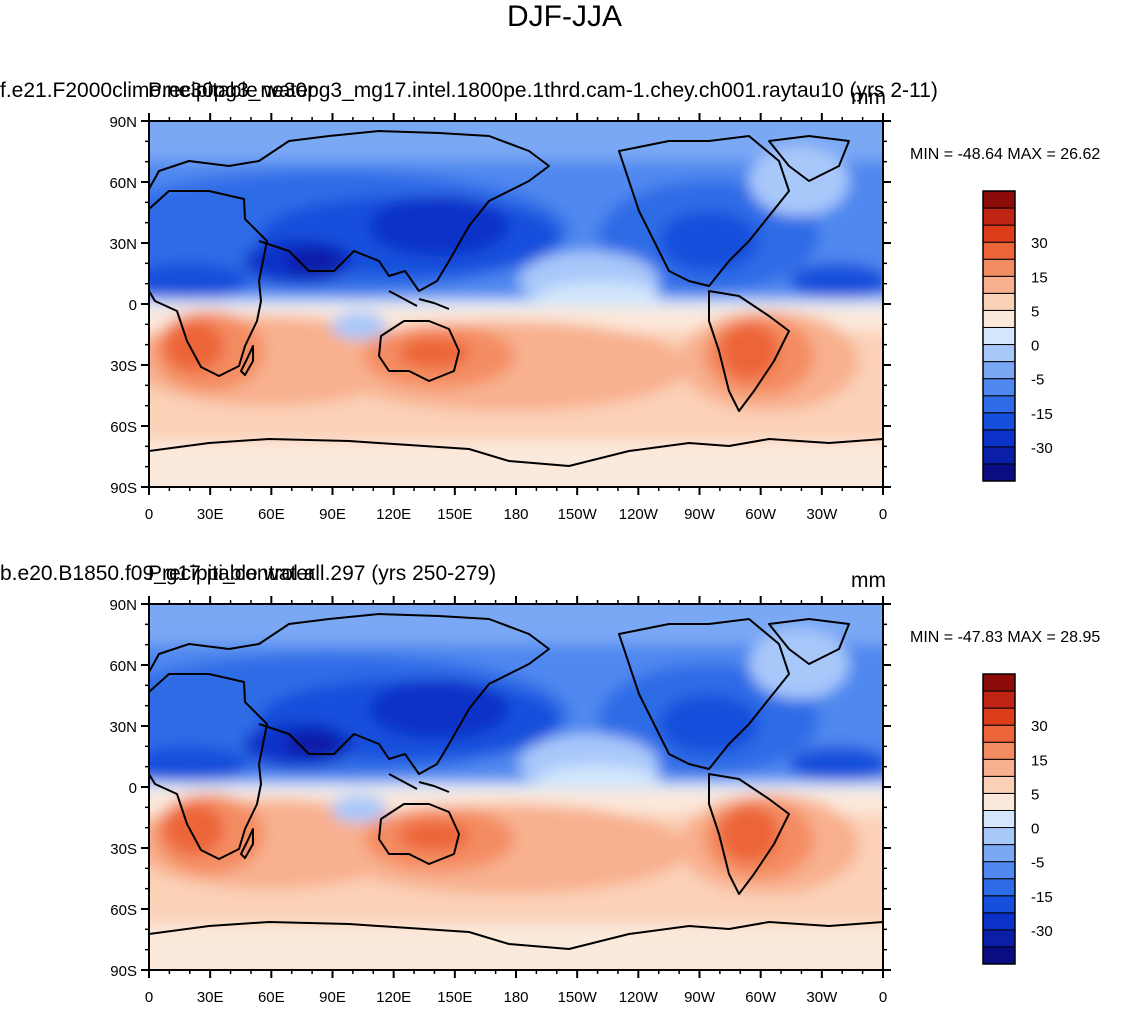 The width and height of the screenshot is (1129, 1013). What do you see at coordinates (868, 97) in the screenshot?
I see `panel-1-units: mm` at bounding box center [868, 97].